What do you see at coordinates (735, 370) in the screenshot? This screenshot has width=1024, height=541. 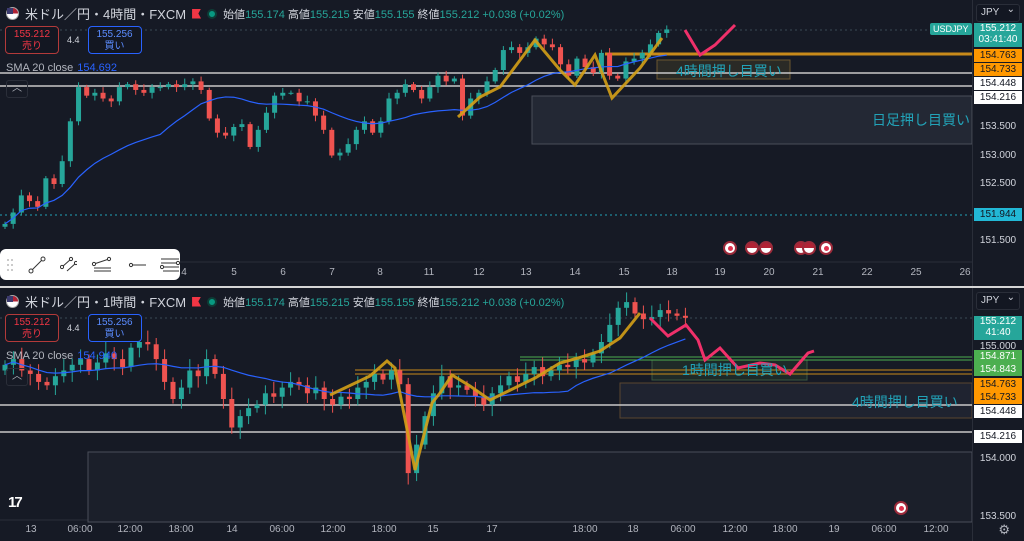 I see `annotation-1h-pullback: 1時間押し目買い` at bounding box center [735, 370].